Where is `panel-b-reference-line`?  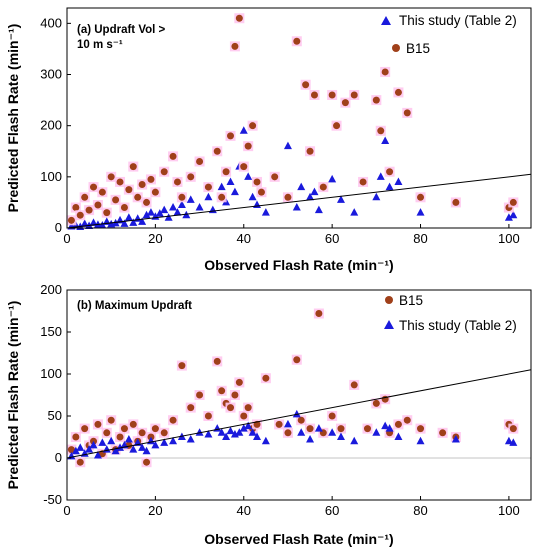 panel-b-reference-line is located at coordinates (299, 414).